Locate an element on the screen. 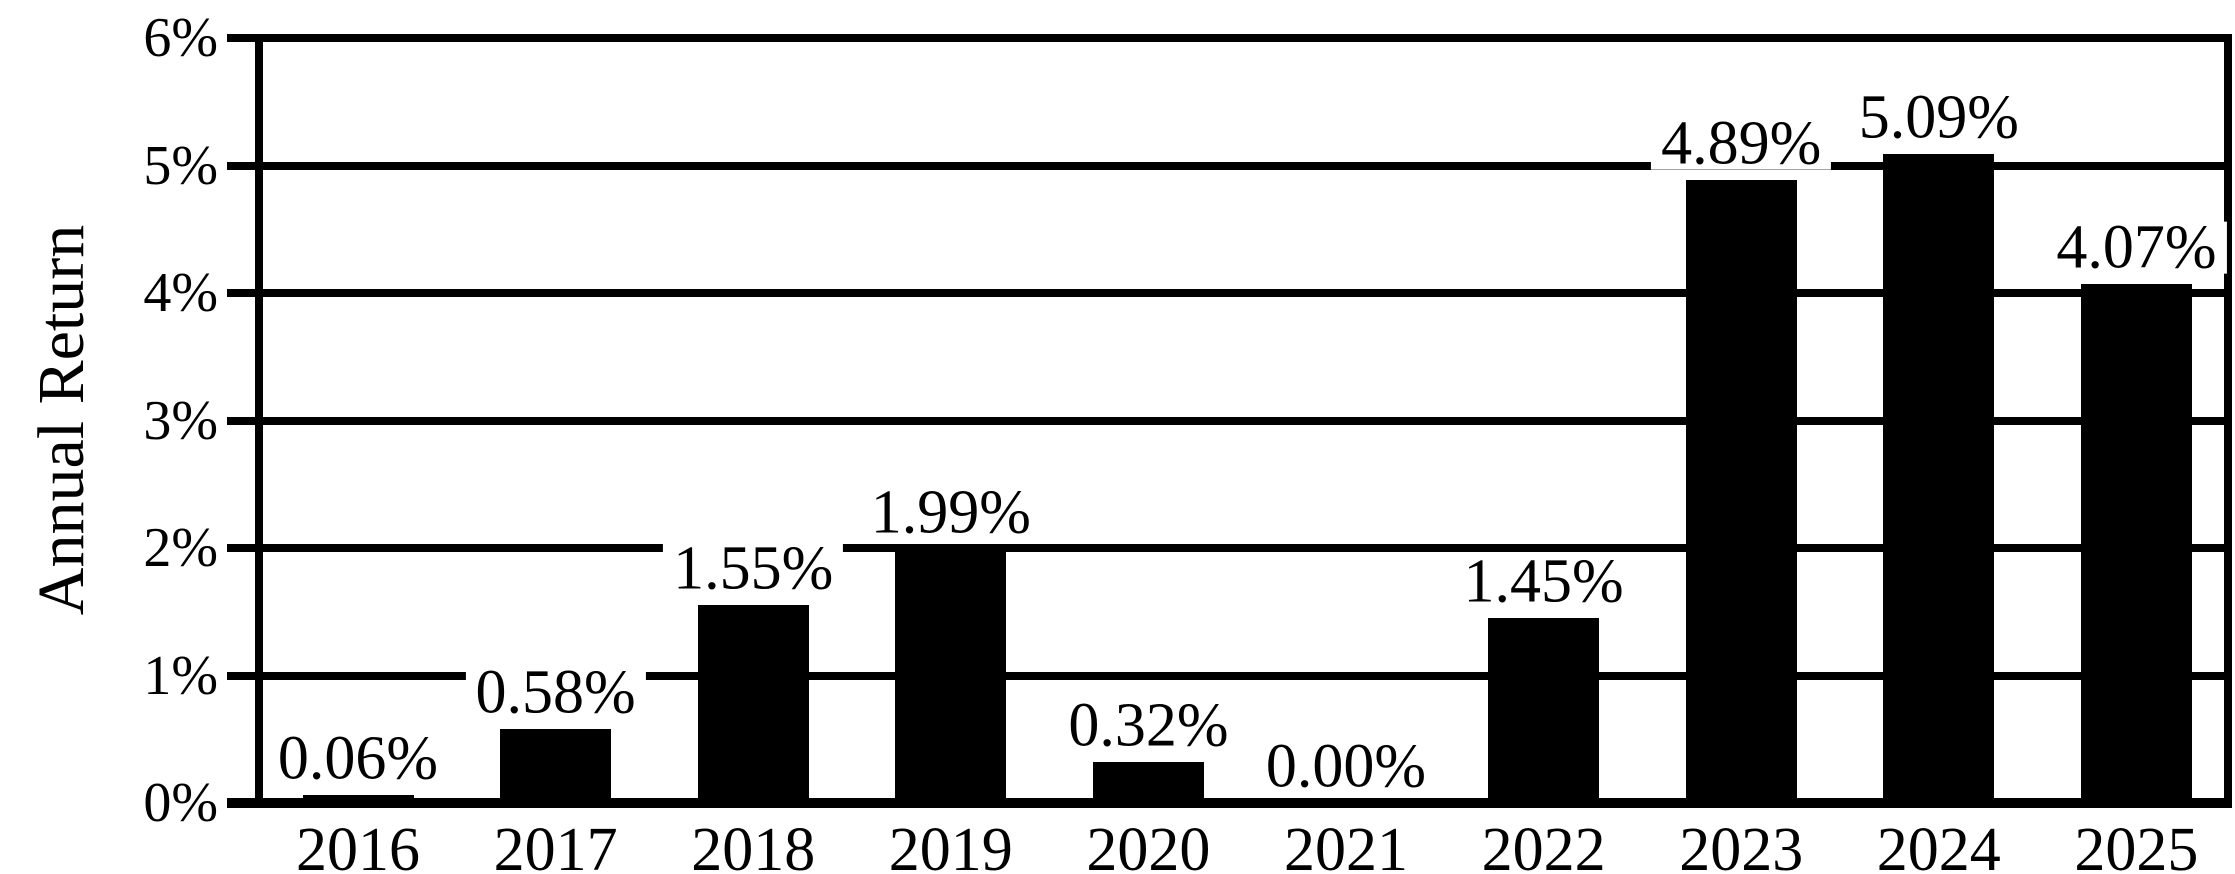  bar-value-label: 4.89% is located at coordinates (1741, 143).